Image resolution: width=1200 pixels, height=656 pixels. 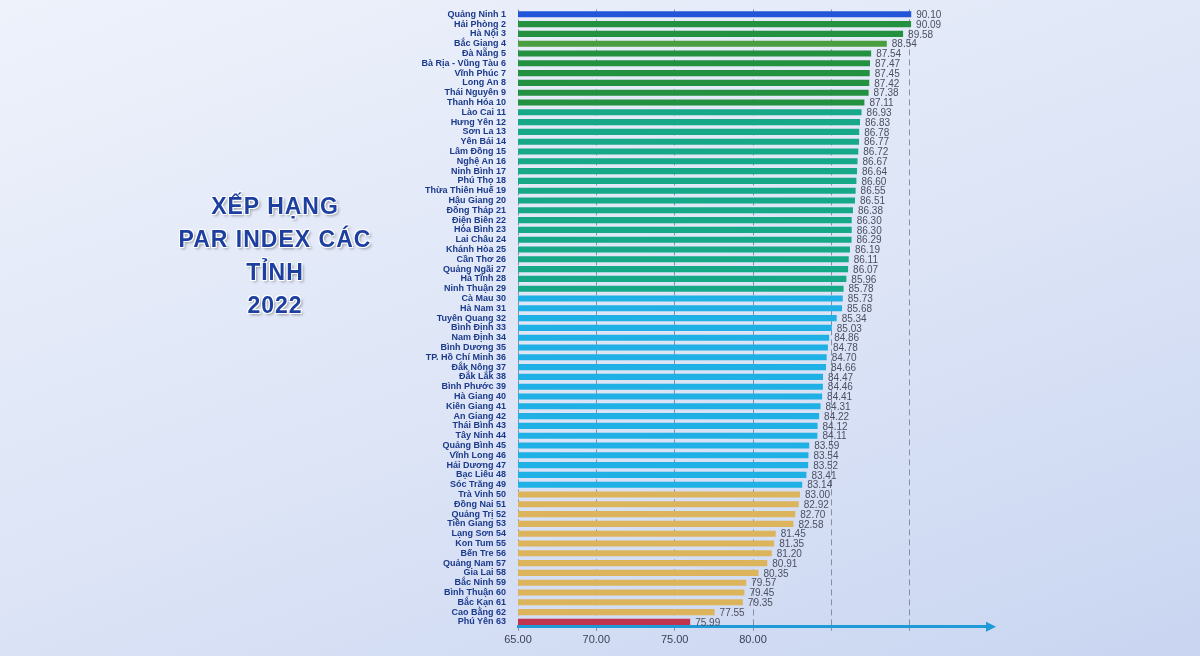 What do you see at coordinates (888, 64) in the screenshot?
I see `data-label: 87.47` at bounding box center [888, 64].